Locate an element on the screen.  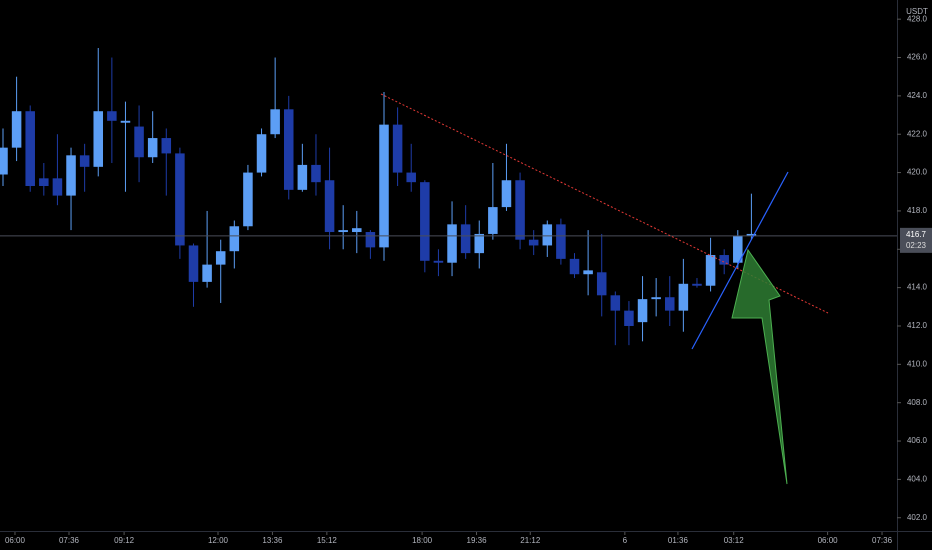
y-tick-label: 404.0 is located at coordinates (917, 479).